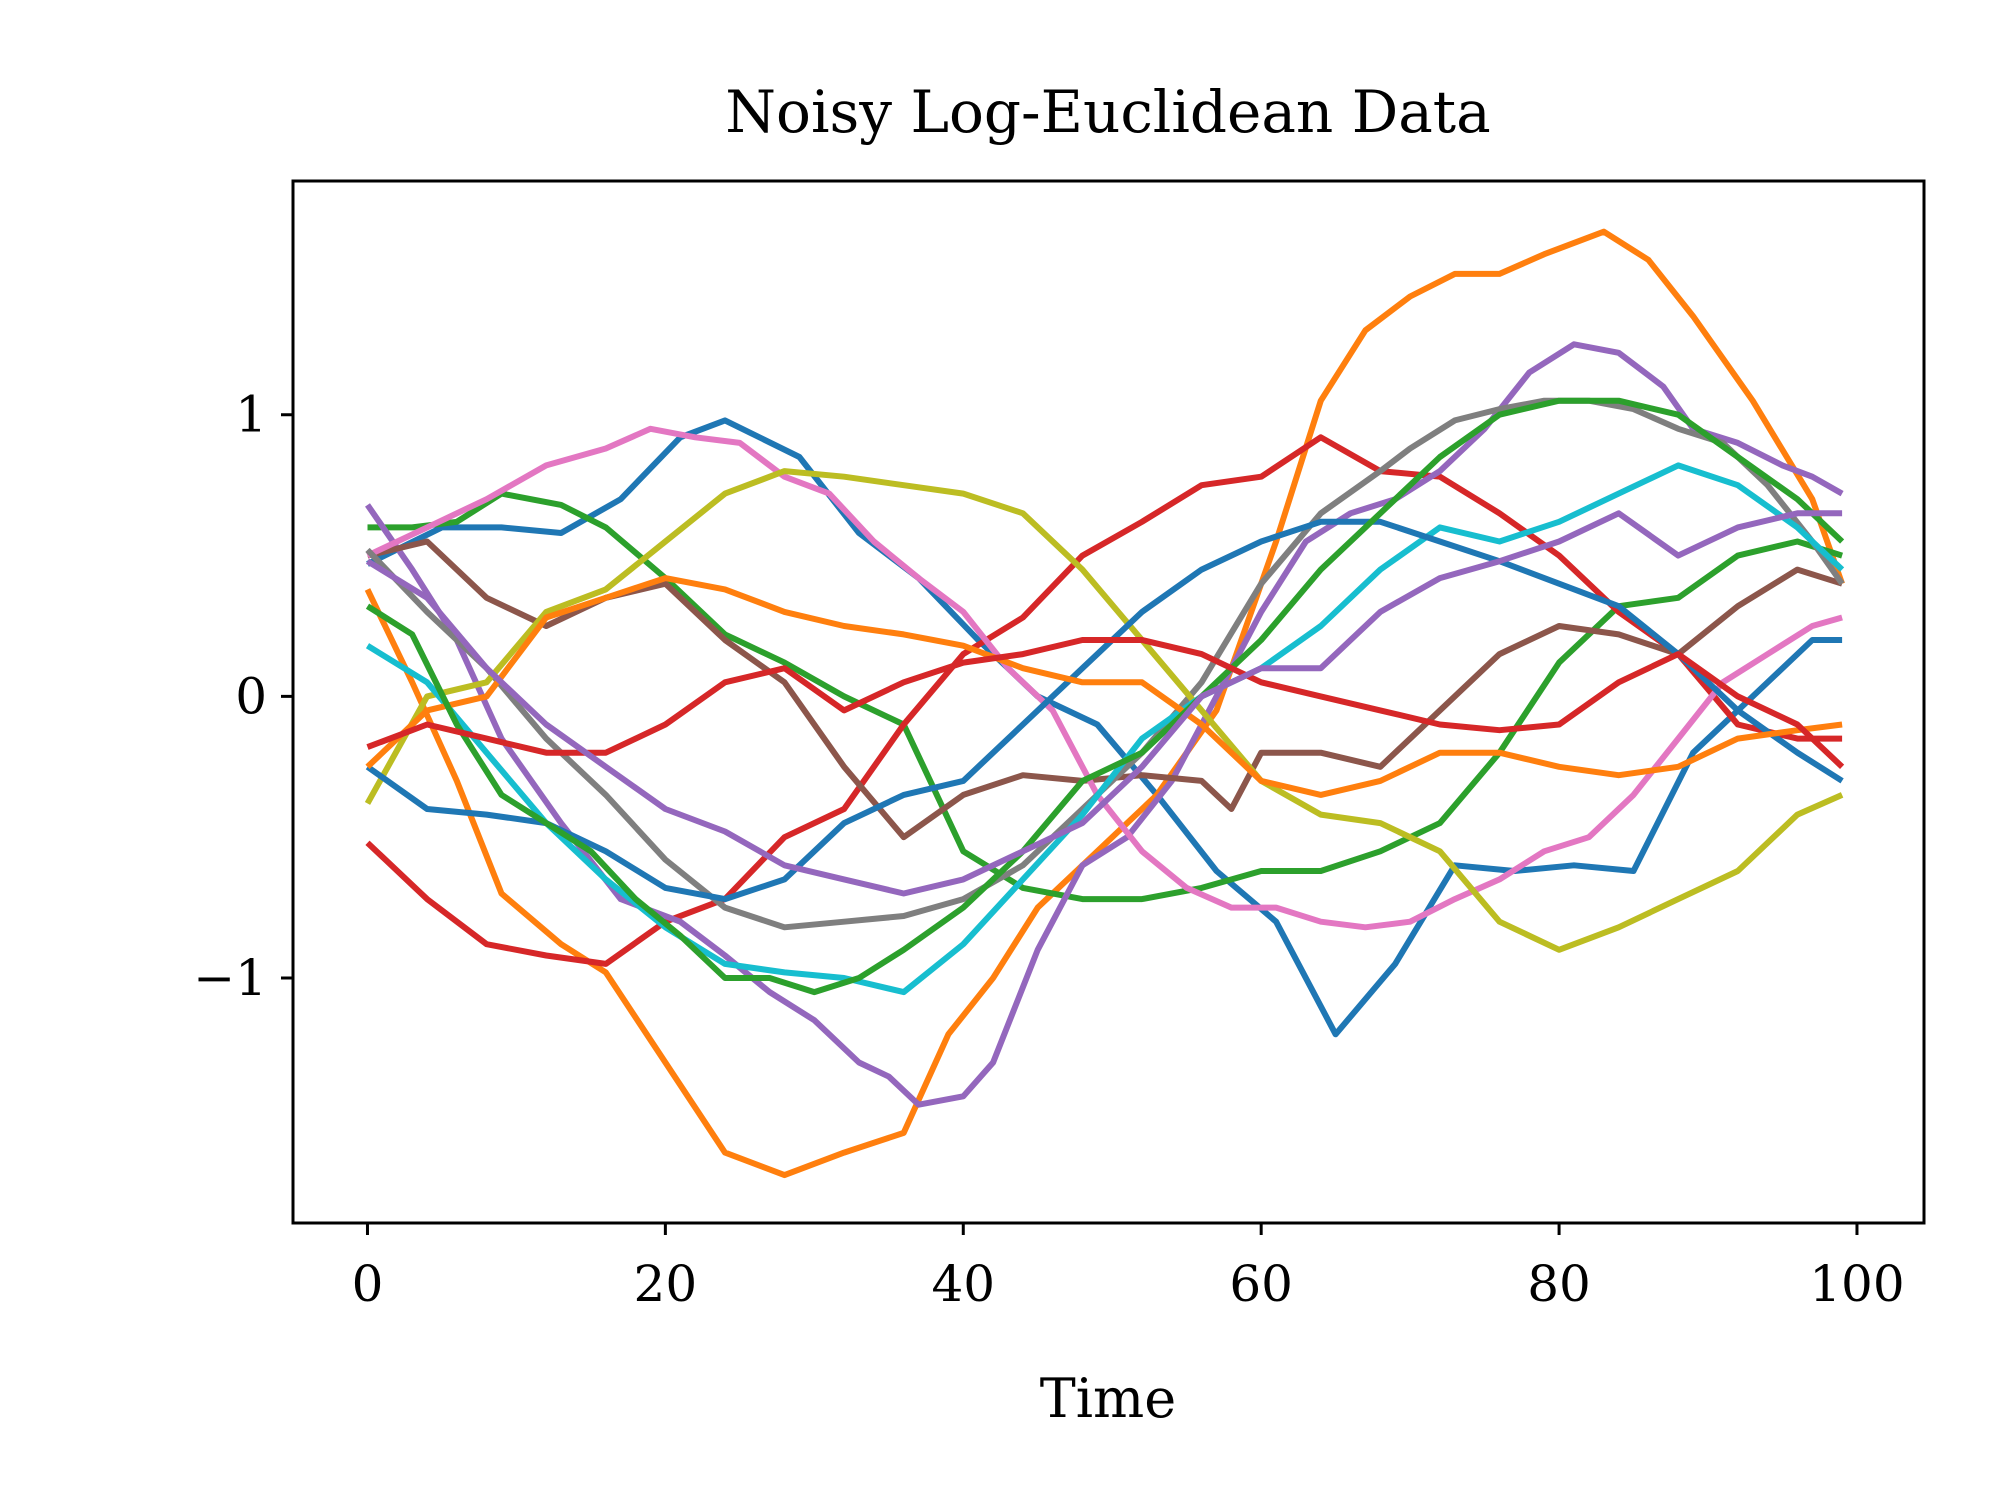 Image resolution: width=2000 pixels, height=1505 pixels. Describe the element at coordinates (251, 415) in the screenshot. I see `y-tick-label: 1` at that location.